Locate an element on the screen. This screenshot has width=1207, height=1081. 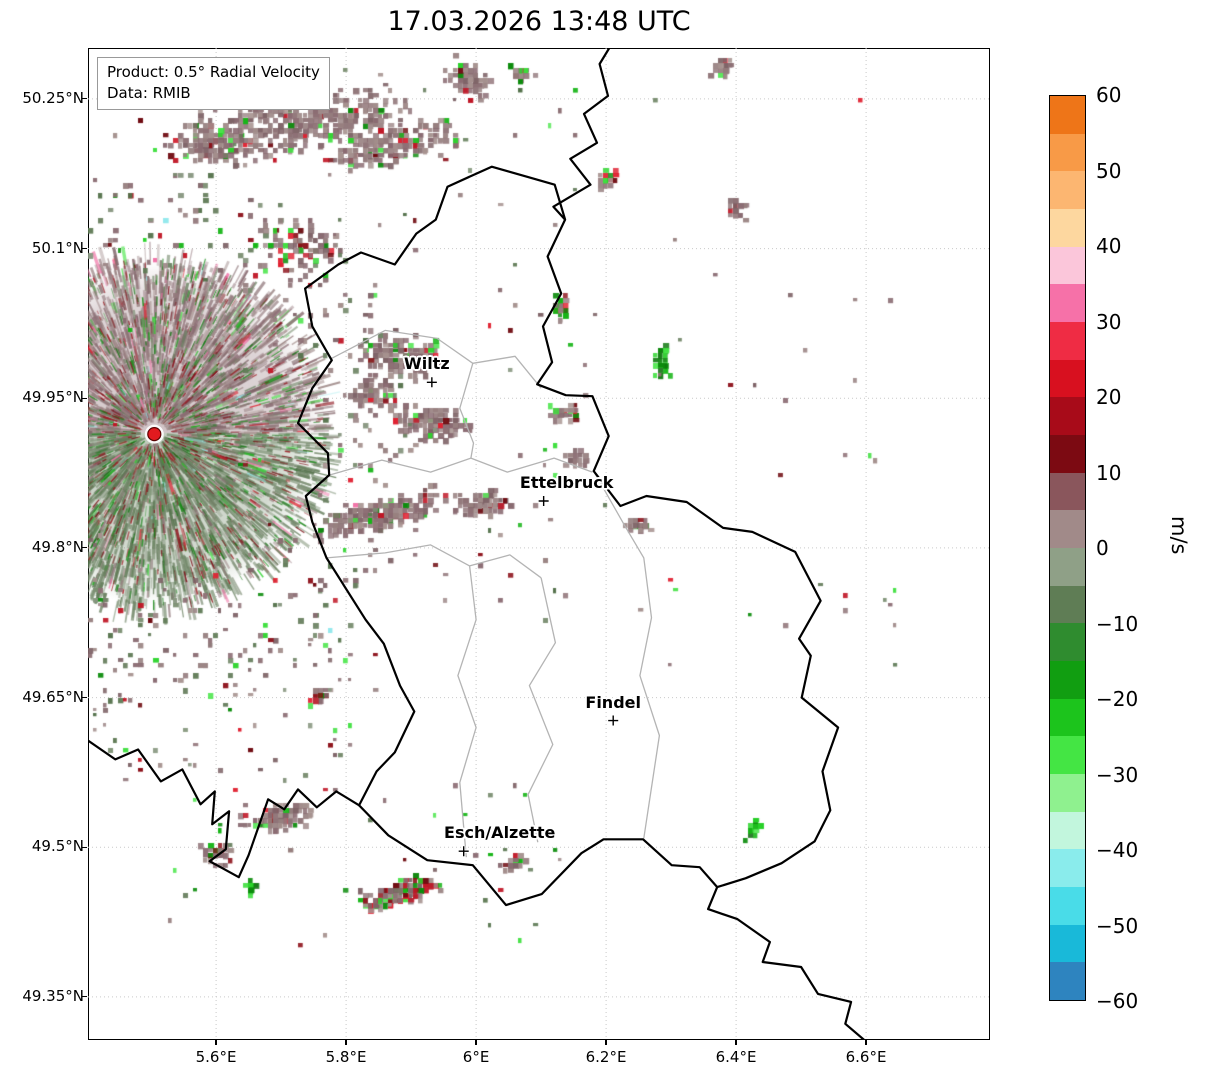
radar-site-marker is located at coordinates (154, 434).